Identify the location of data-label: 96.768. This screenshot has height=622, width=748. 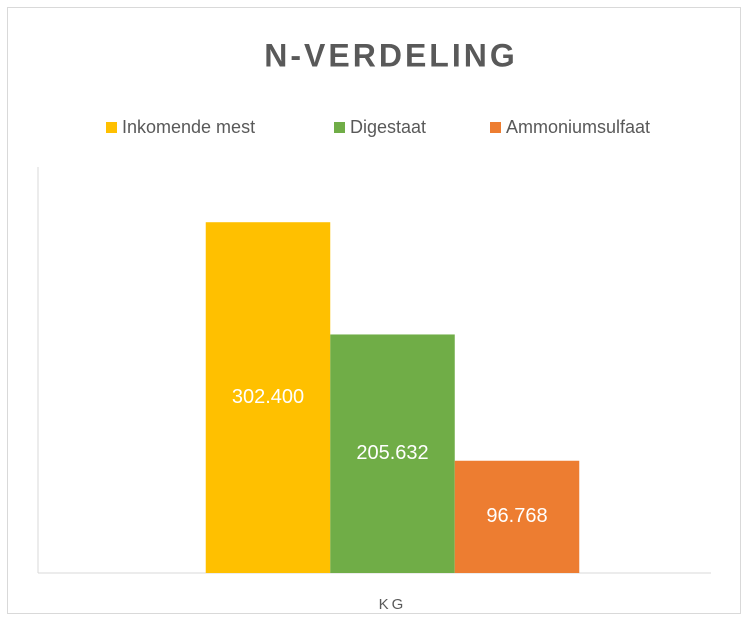
(516, 516).